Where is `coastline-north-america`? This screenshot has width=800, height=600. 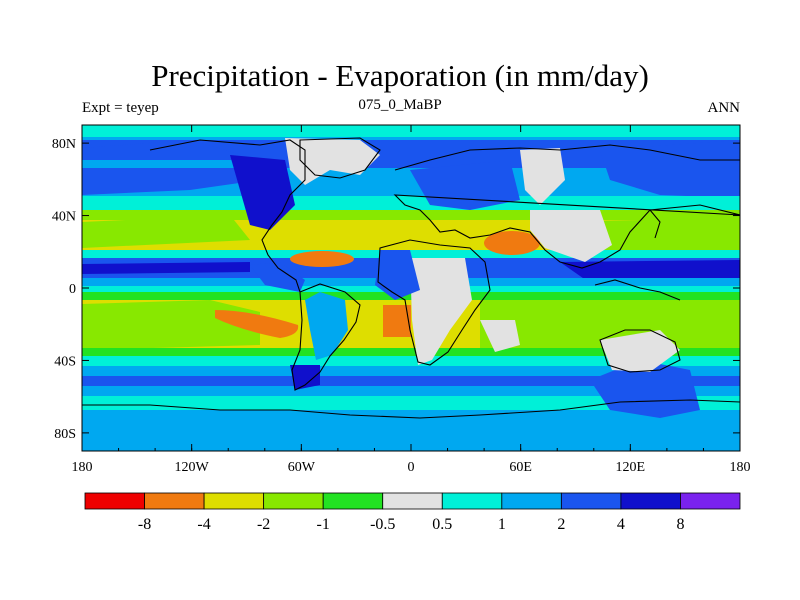
coastline-north-america is located at coordinates (227, 216).